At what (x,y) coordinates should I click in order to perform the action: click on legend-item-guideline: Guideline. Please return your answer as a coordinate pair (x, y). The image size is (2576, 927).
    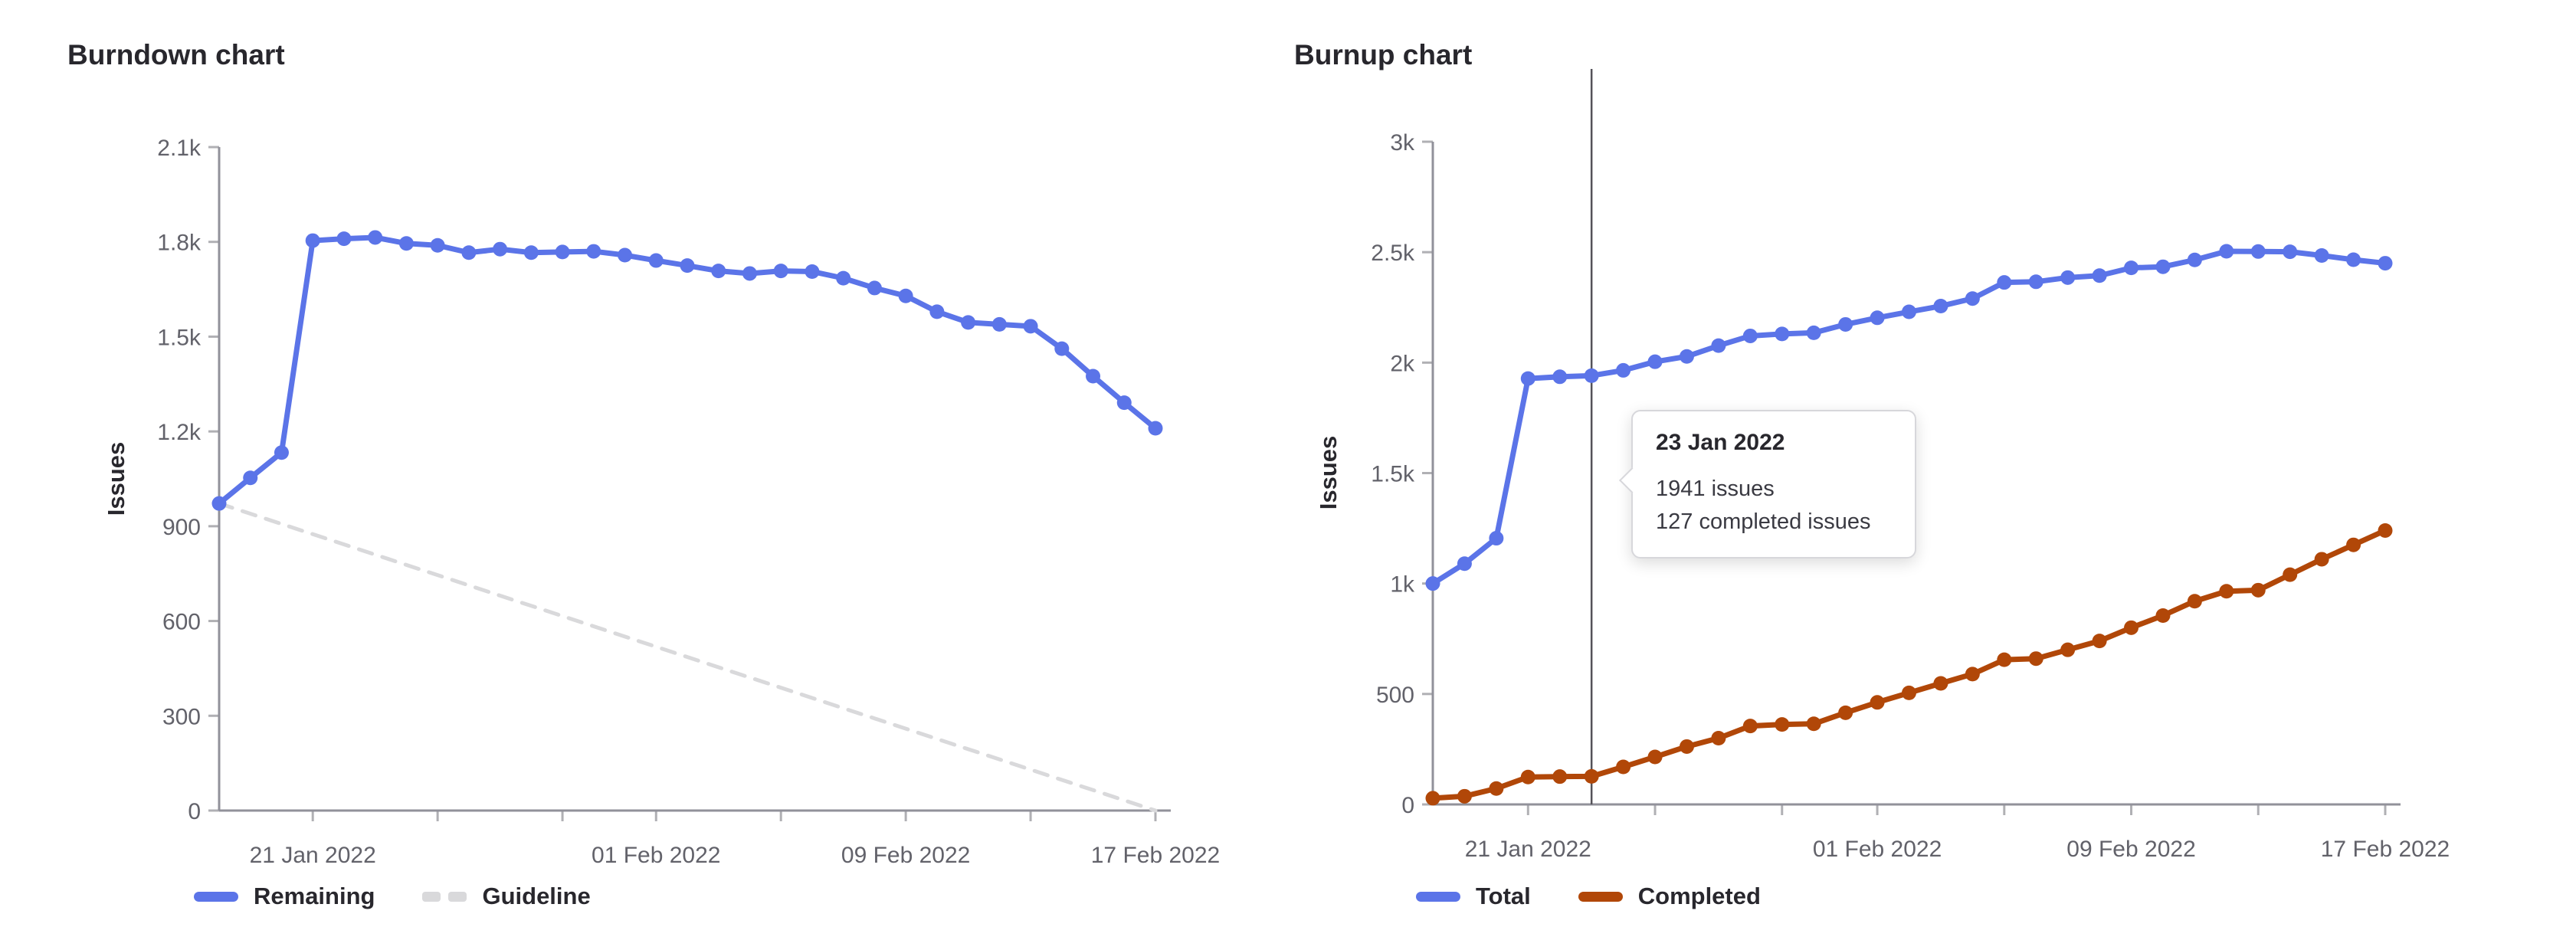
    Looking at the image, I should click on (507, 896).